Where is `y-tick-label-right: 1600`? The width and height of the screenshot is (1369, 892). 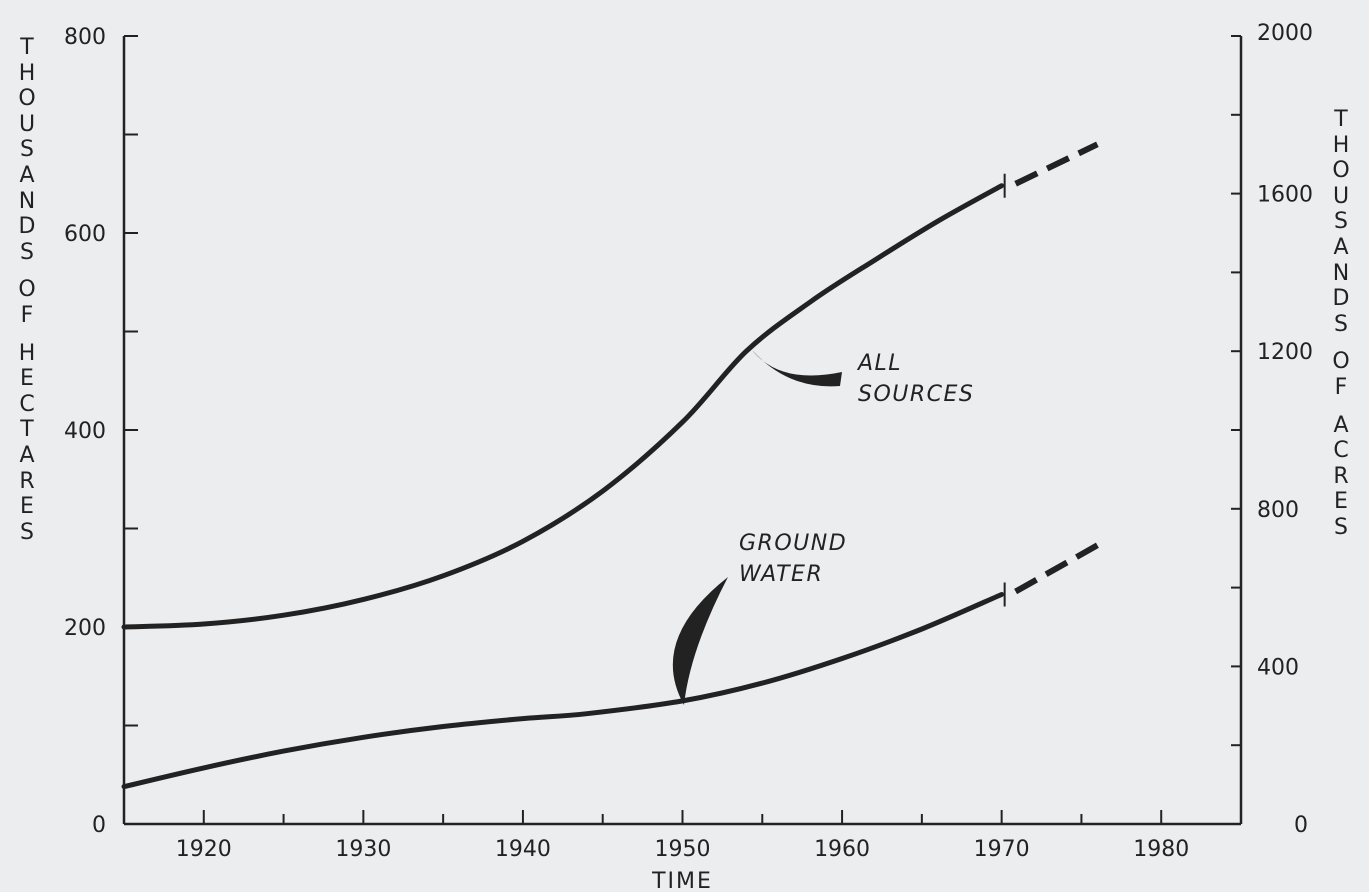 y-tick-label-right: 1600 is located at coordinates (1285, 195).